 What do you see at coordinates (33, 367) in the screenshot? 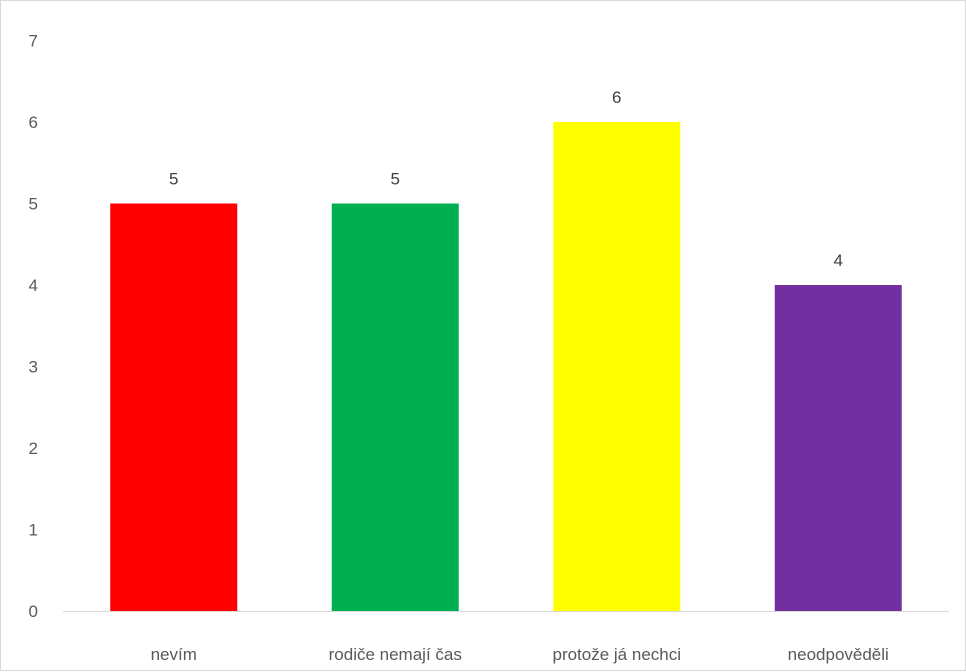
I see `y-tick-label: 3` at bounding box center [33, 367].